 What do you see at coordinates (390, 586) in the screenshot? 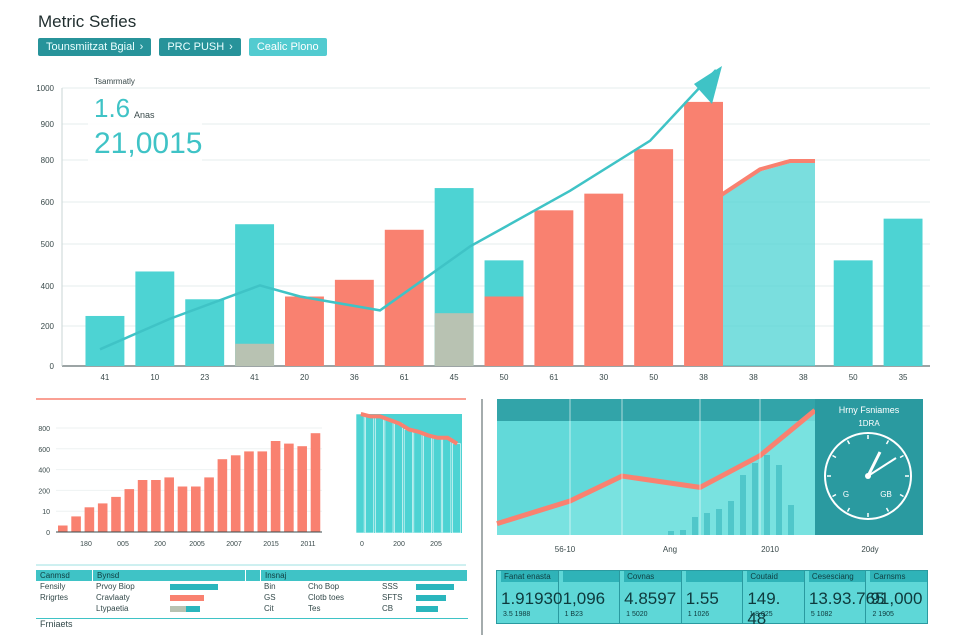
I see `table-cell: SSS` at bounding box center [390, 586].